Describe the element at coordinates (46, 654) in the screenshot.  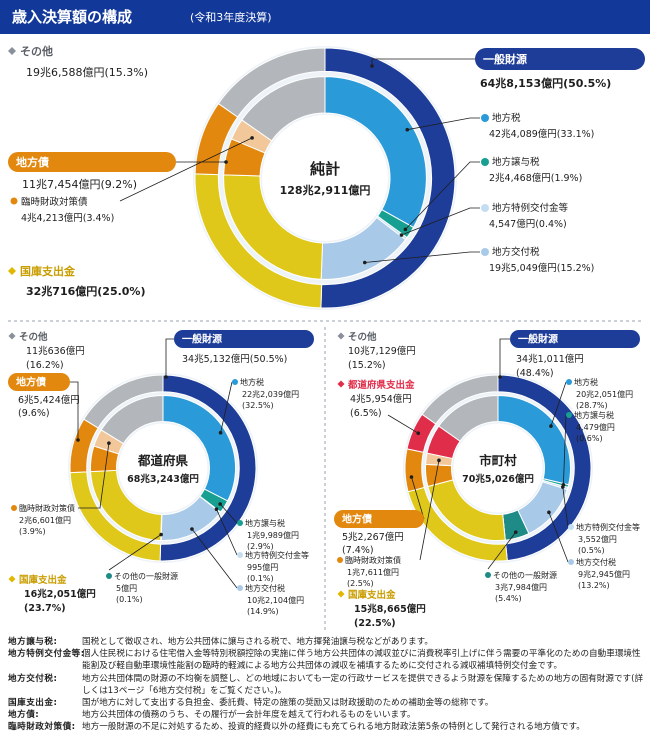
I see `glossary-term: 地方特例交付金等:` at that location.